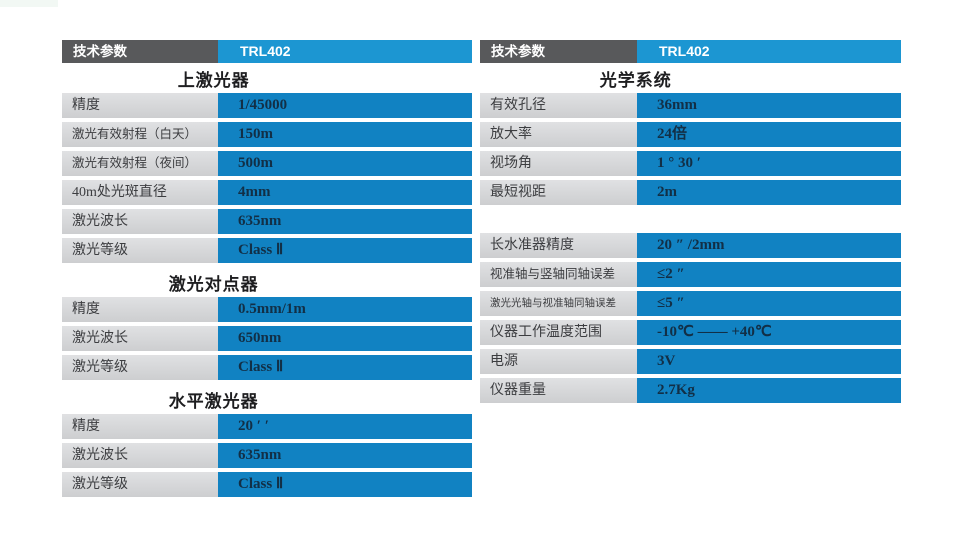 The image size is (955, 542). What do you see at coordinates (769, 361) in the screenshot?
I see `spec-value-cell: 3V` at bounding box center [769, 361].